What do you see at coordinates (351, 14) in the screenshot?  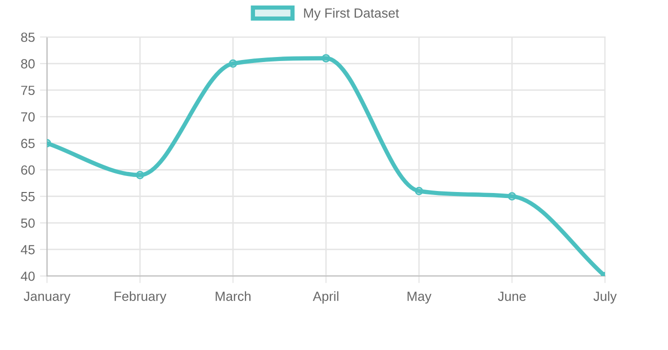 I see `legend-label: My First Dataset` at bounding box center [351, 14].